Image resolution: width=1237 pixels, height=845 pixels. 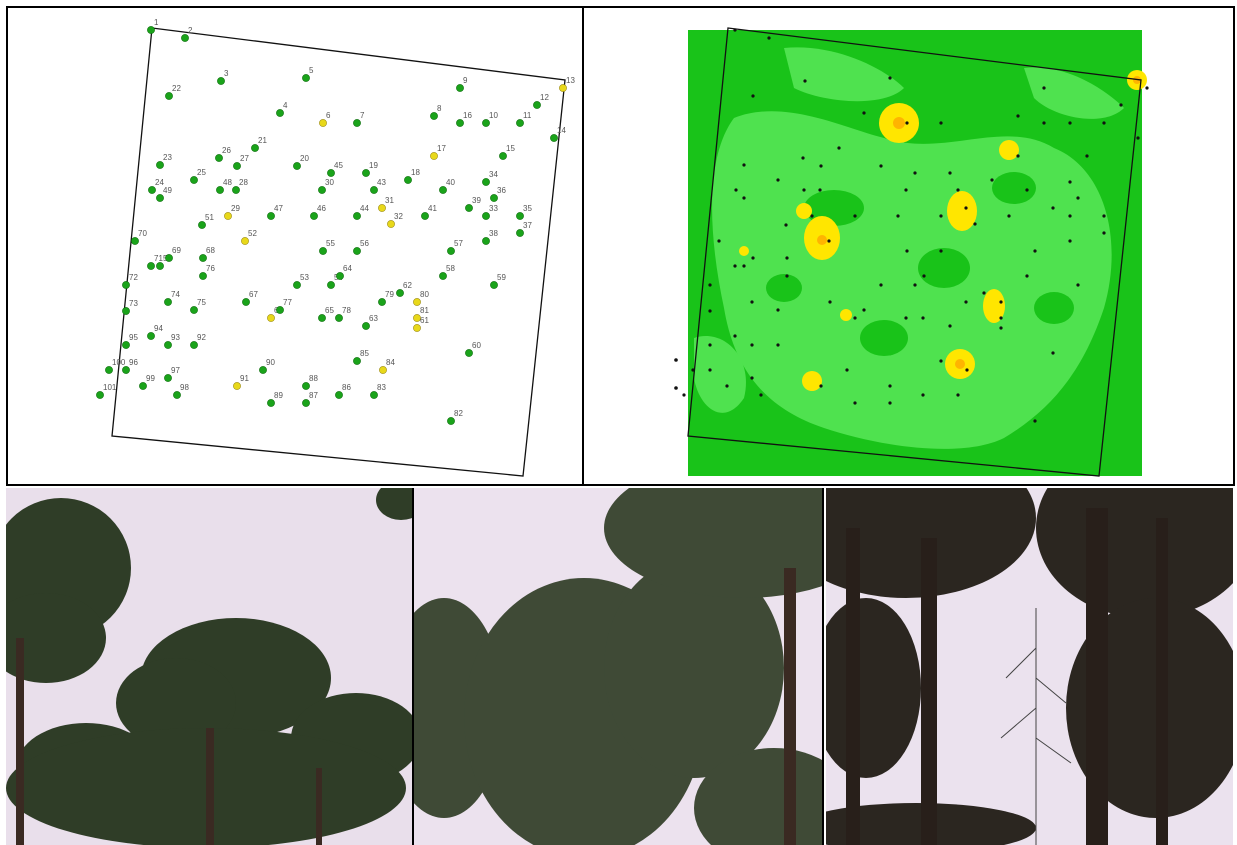 What do you see at coordinates (346, 310) in the screenshot?
I see `stem-label: 78` at bounding box center [346, 310].